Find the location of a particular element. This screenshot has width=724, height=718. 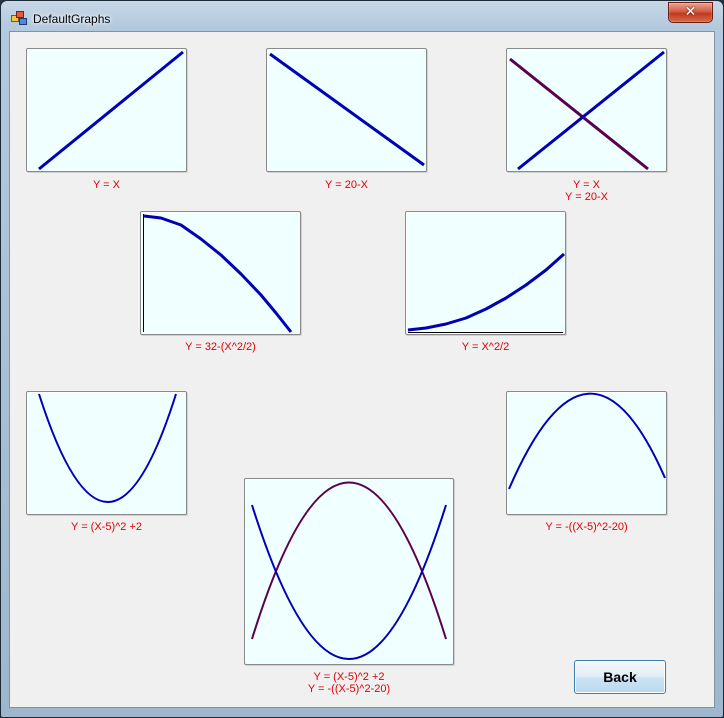

graph-y-equals-x is located at coordinates (106, 110).